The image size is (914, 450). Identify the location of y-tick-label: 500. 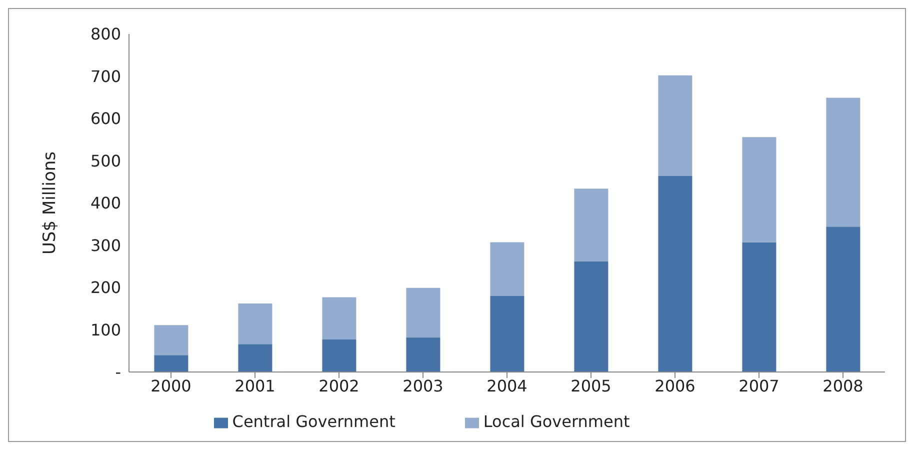
(105, 160).